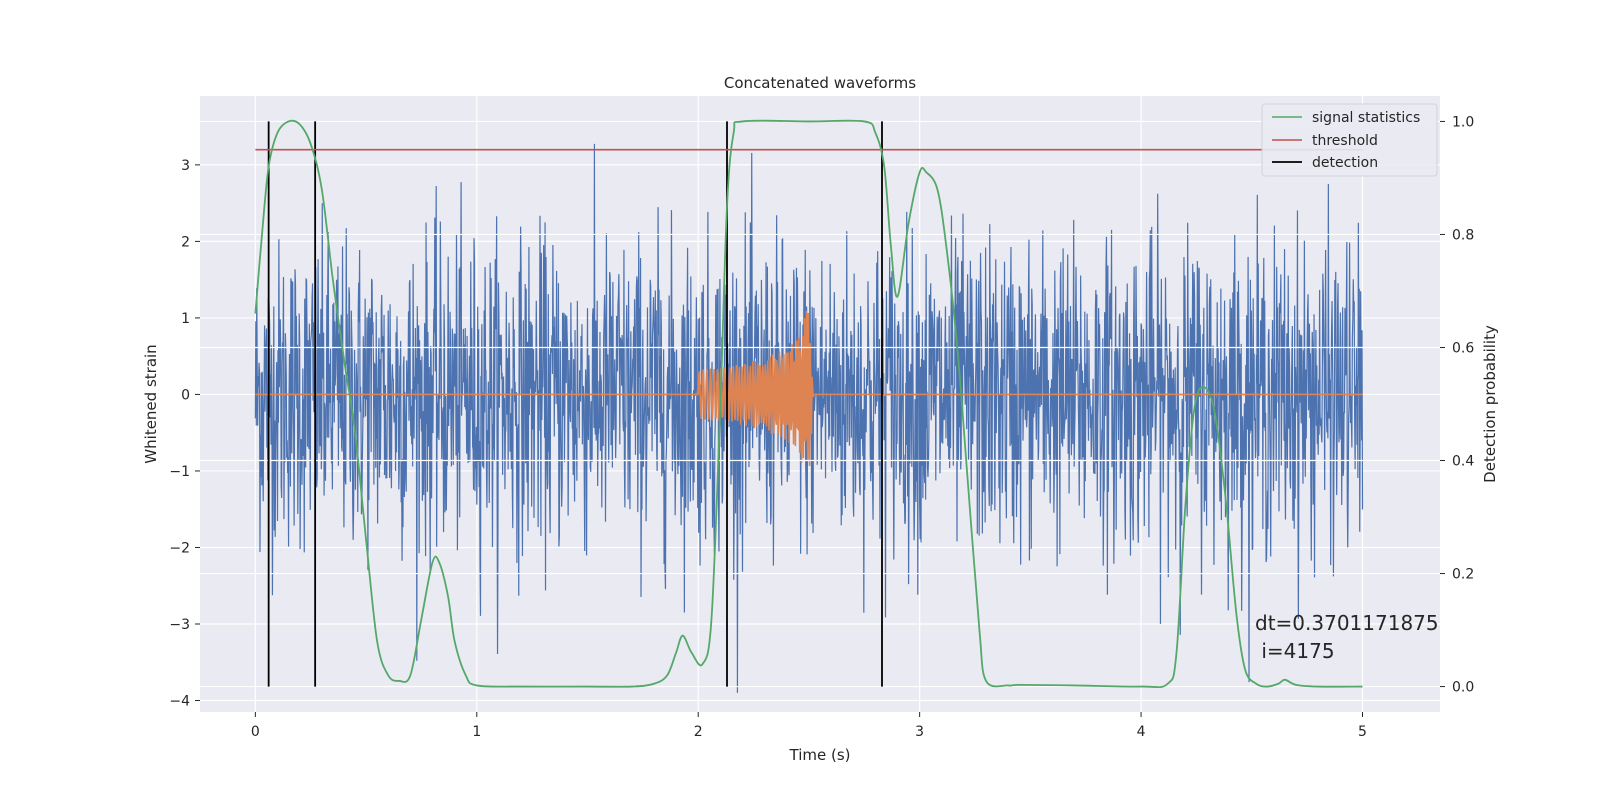 This screenshot has width=1600, height=800. Describe the element at coordinates (185, 242) in the screenshot. I see `y-tick-label: 2` at that location.